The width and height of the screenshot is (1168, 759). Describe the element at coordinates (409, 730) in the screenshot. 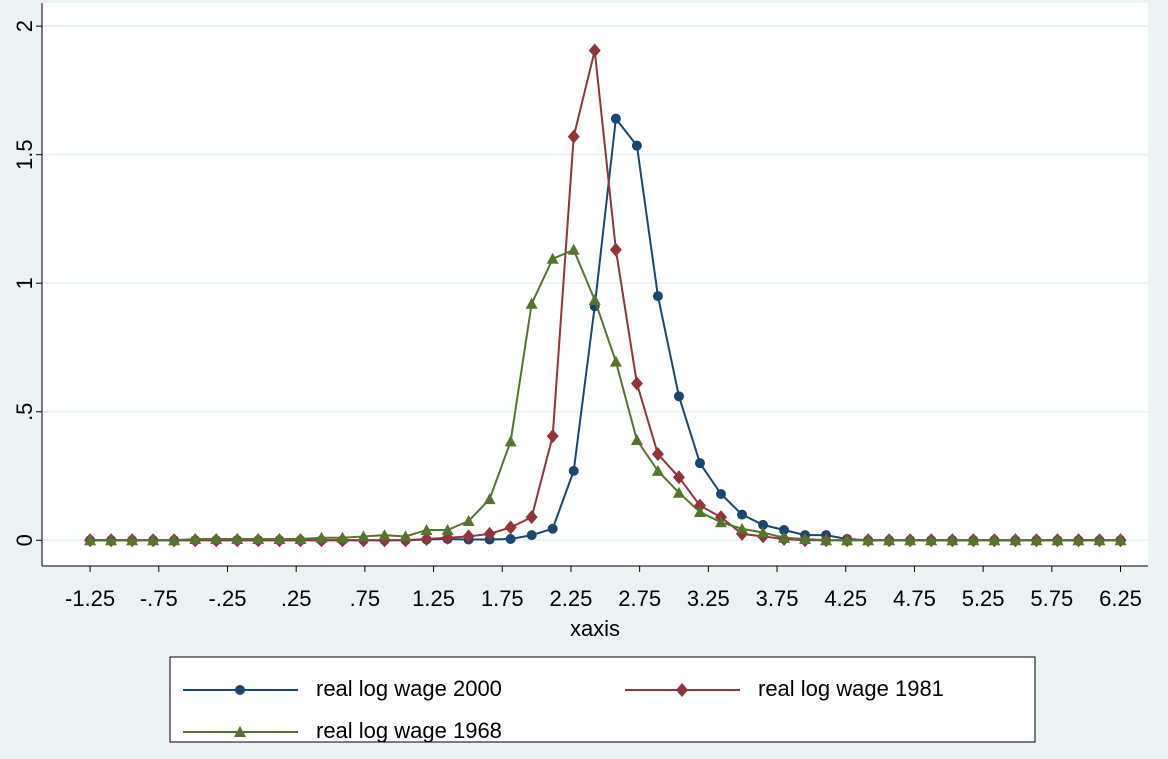

I see `legend-label: real log wage 1968` at that location.